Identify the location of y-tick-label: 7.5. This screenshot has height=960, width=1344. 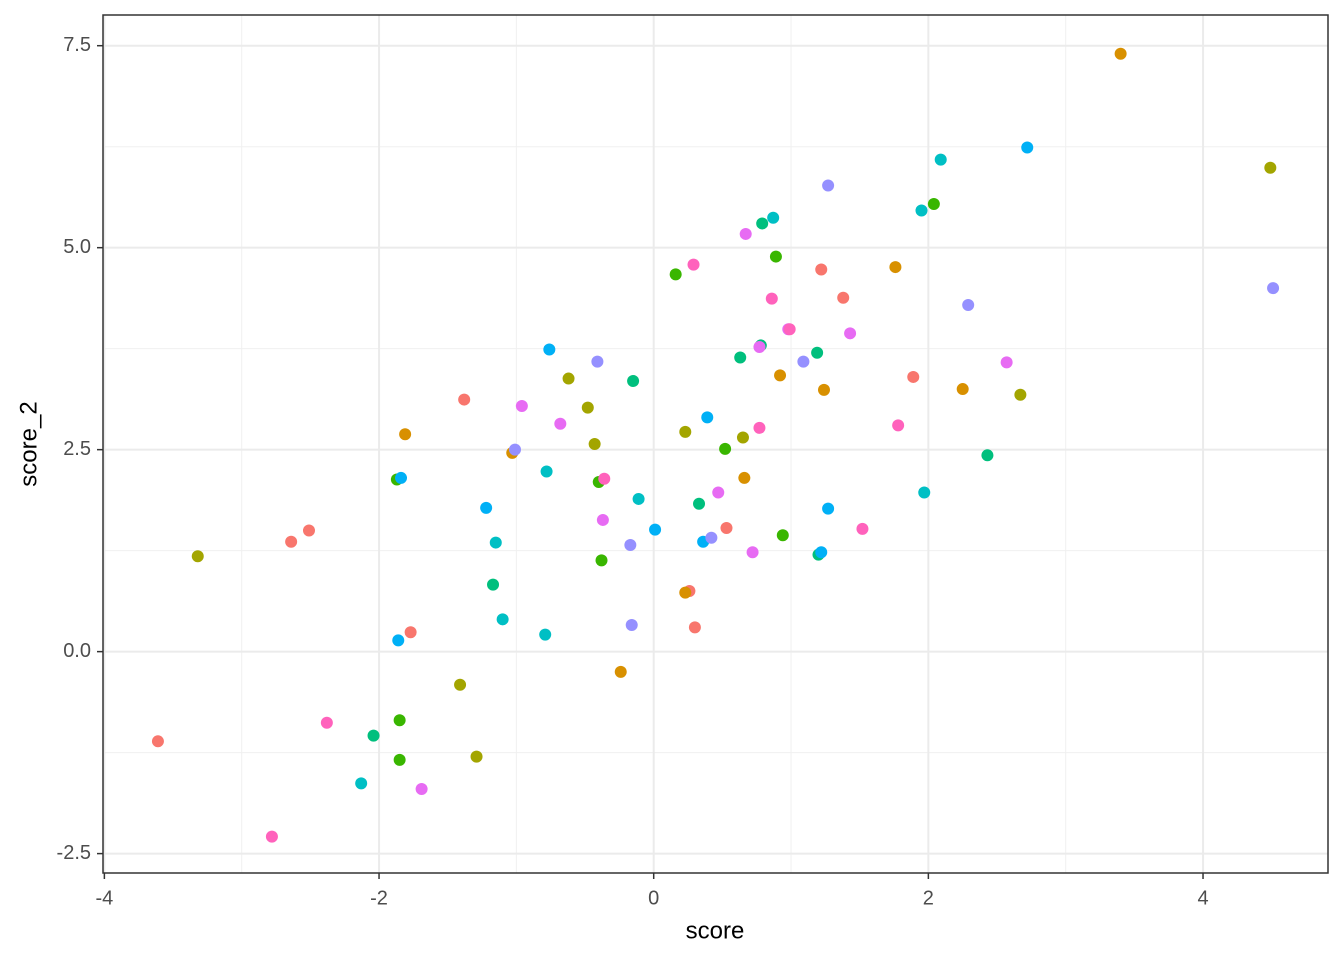
(77, 45).